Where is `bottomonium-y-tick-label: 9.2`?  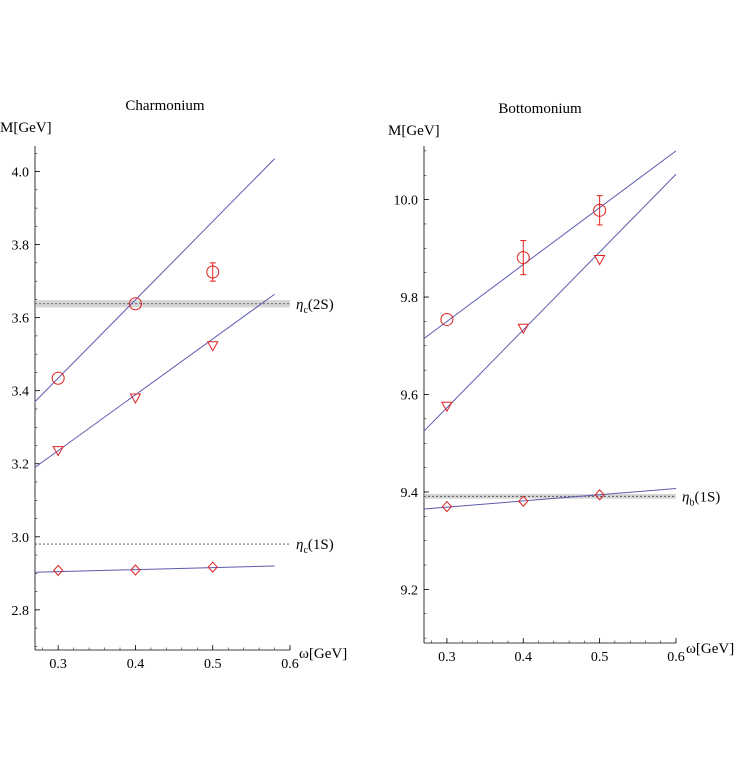 bottomonium-y-tick-label: 9.2 is located at coordinates (410, 590).